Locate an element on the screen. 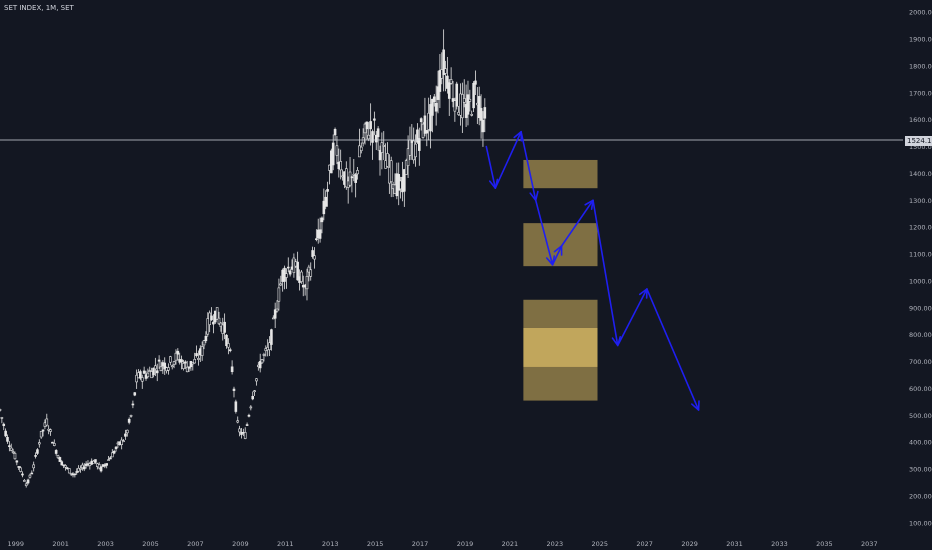 Image resolution: width=932 pixels, height=550 pixels. x-tick-label: 2029 is located at coordinates (689, 544).